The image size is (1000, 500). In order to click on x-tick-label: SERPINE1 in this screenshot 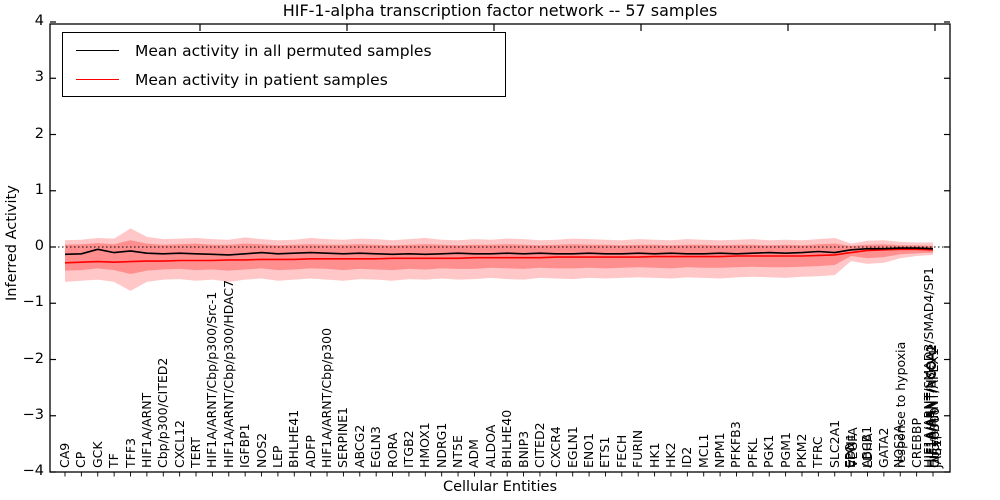, I will do `click(343, 437)`.